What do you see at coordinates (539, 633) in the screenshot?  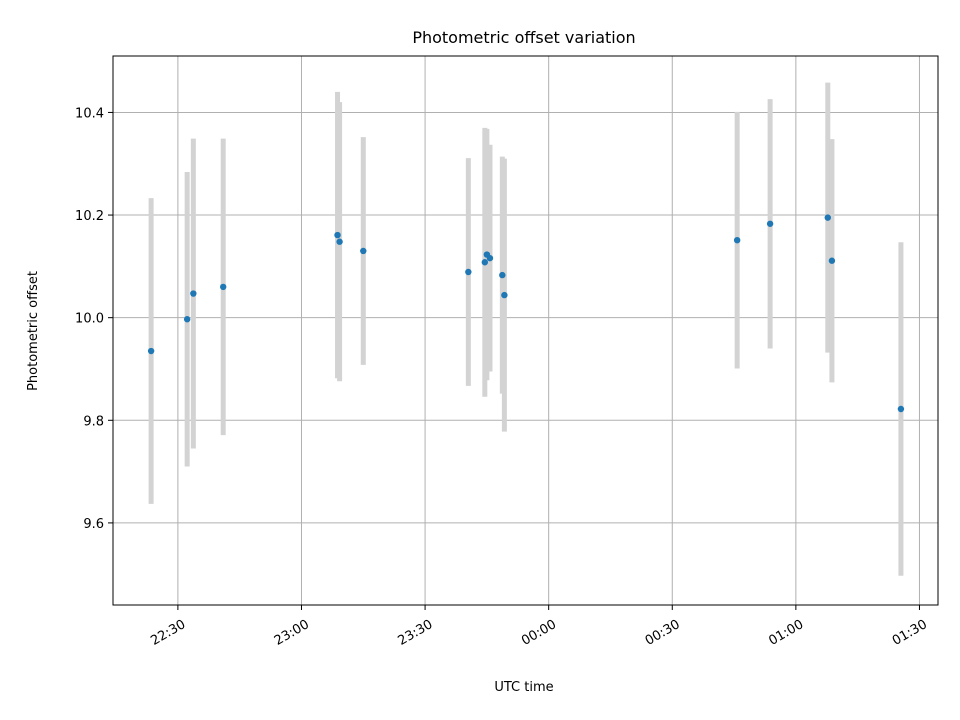 I see `x-tick-label: 00:00` at bounding box center [539, 633].